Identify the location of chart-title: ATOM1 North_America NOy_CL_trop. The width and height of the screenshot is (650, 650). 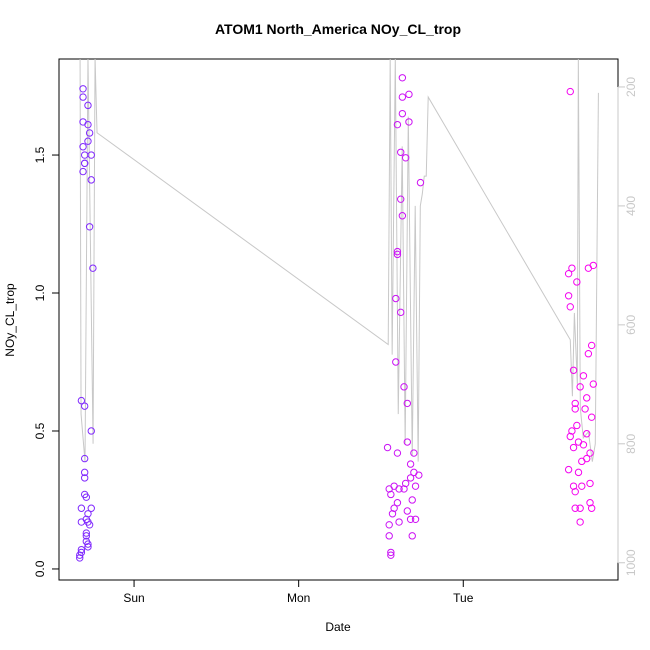
(338, 29).